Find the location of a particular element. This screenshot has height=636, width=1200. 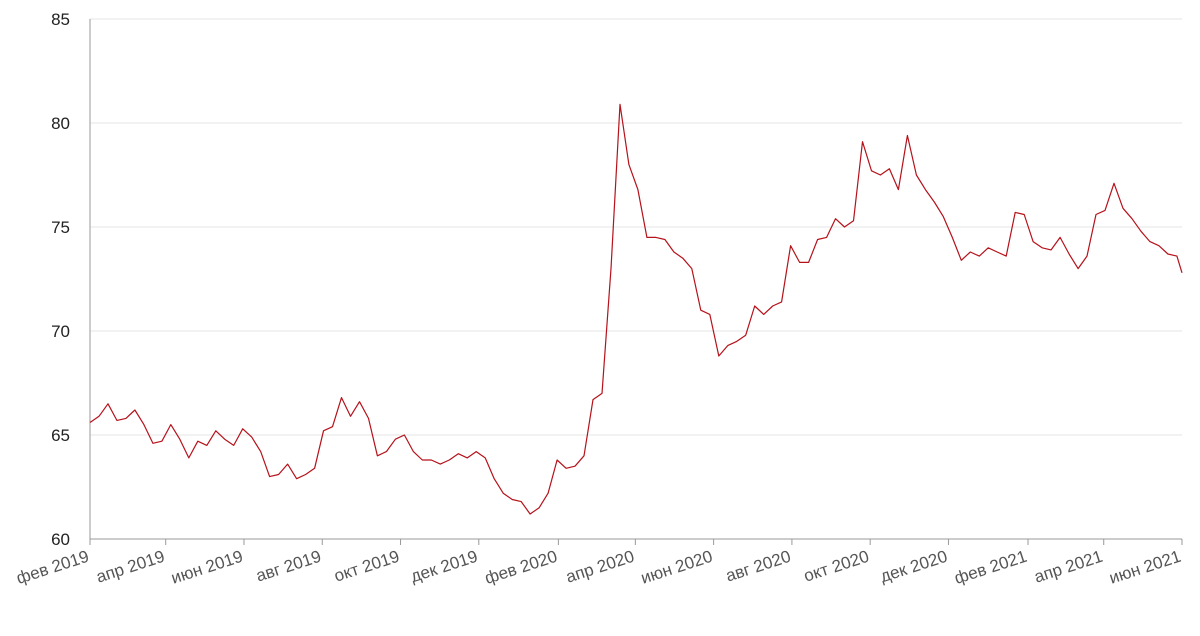

y-tick-label-70: 70 is located at coordinates (60, 331).